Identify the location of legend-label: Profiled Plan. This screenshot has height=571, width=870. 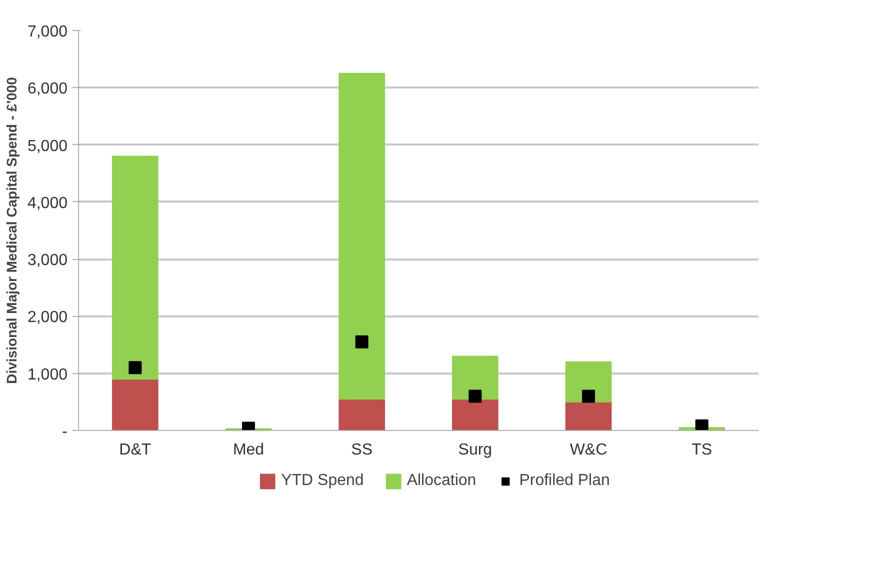
(564, 481).